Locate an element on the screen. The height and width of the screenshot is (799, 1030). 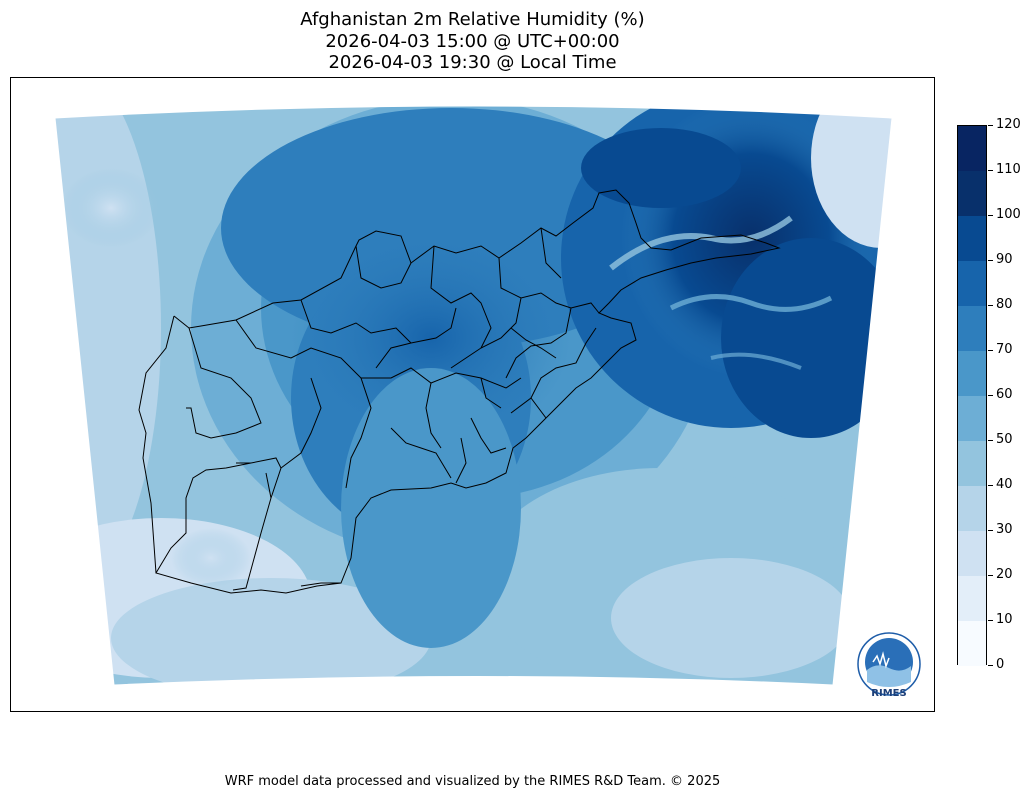
colorbar-tick-label: 20 is located at coordinates (1004, 574).